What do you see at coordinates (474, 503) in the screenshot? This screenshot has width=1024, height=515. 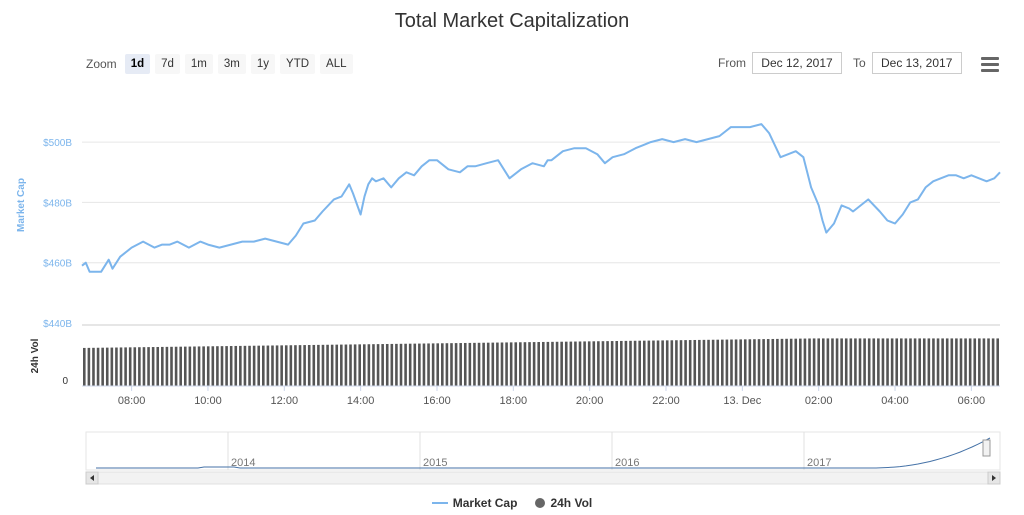 I see `legend-market-cap: Market Cap` at bounding box center [474, 503].